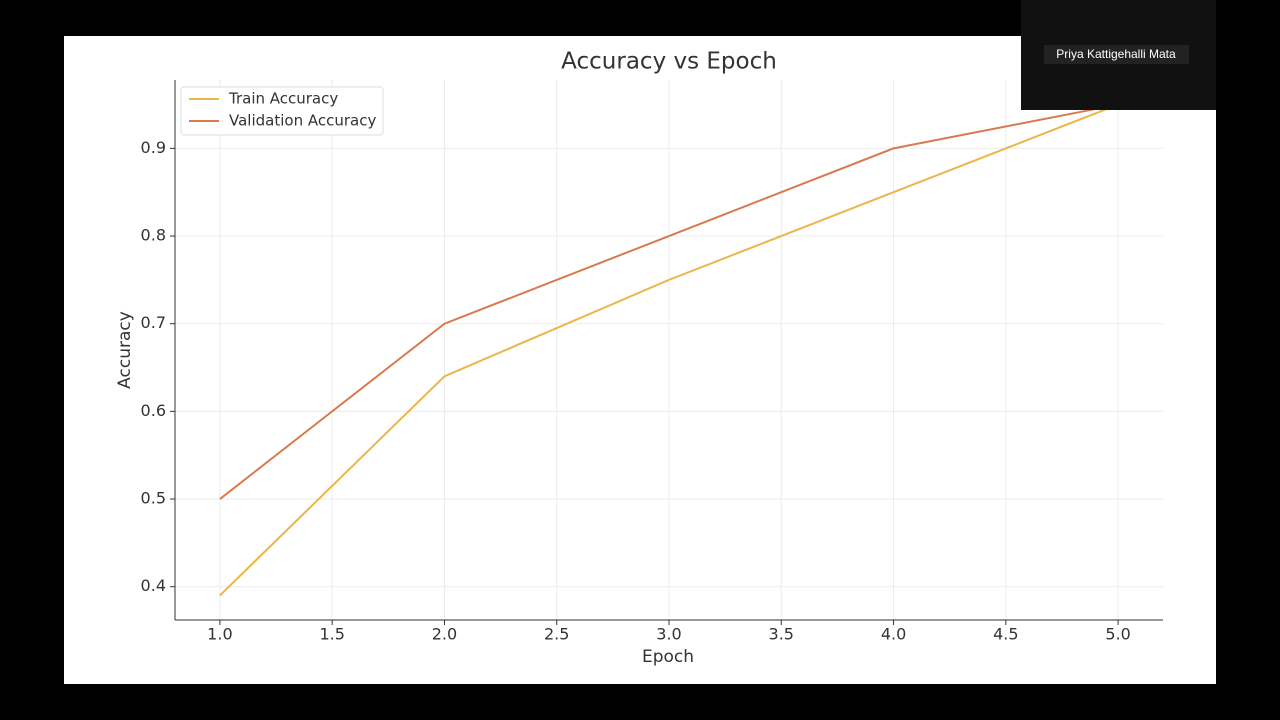 This screenshot has width=1280, height=720. Describe the element at coordinates (1005, 634) in the screenshot. I see `x-tick-label: 4.5` at that location.